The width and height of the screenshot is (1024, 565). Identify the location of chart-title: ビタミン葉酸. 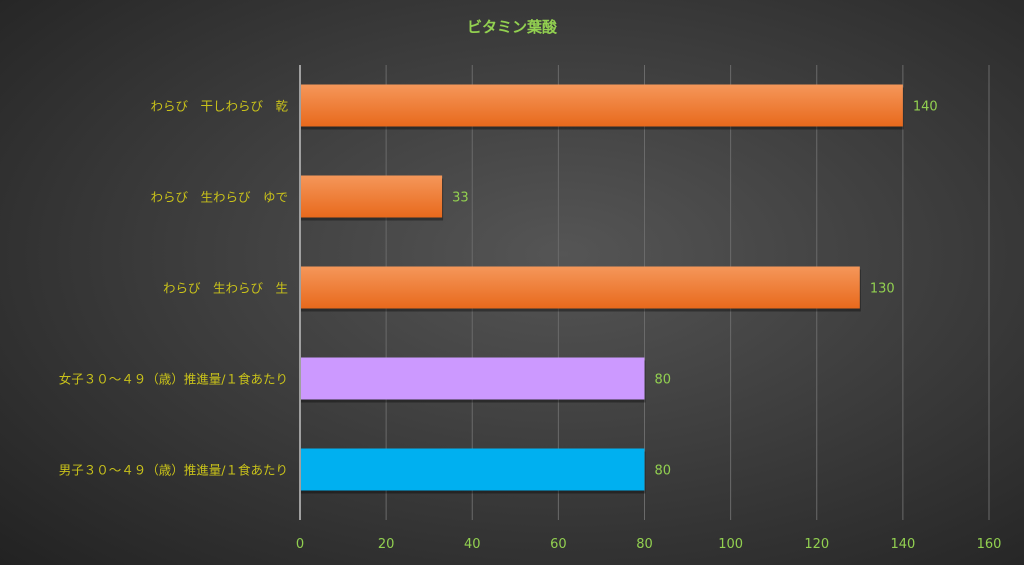
(512, 27).